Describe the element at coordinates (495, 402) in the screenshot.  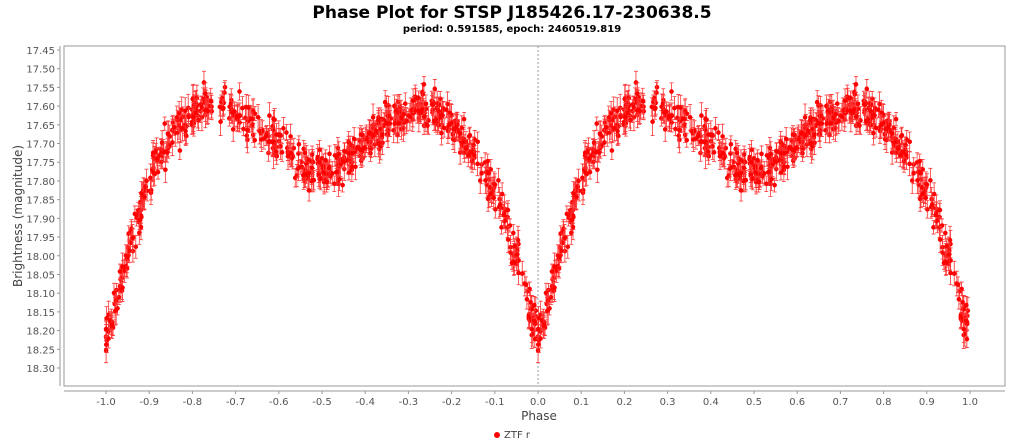
I see `x-tick-label: -0.1` at that location.